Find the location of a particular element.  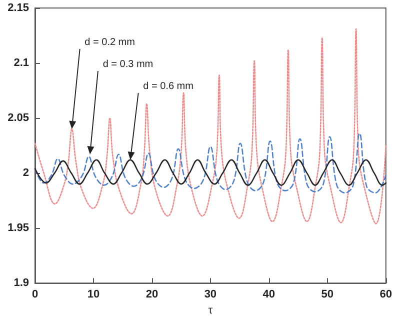

y-tick-label: 2 is located at coordinates (25, 173).